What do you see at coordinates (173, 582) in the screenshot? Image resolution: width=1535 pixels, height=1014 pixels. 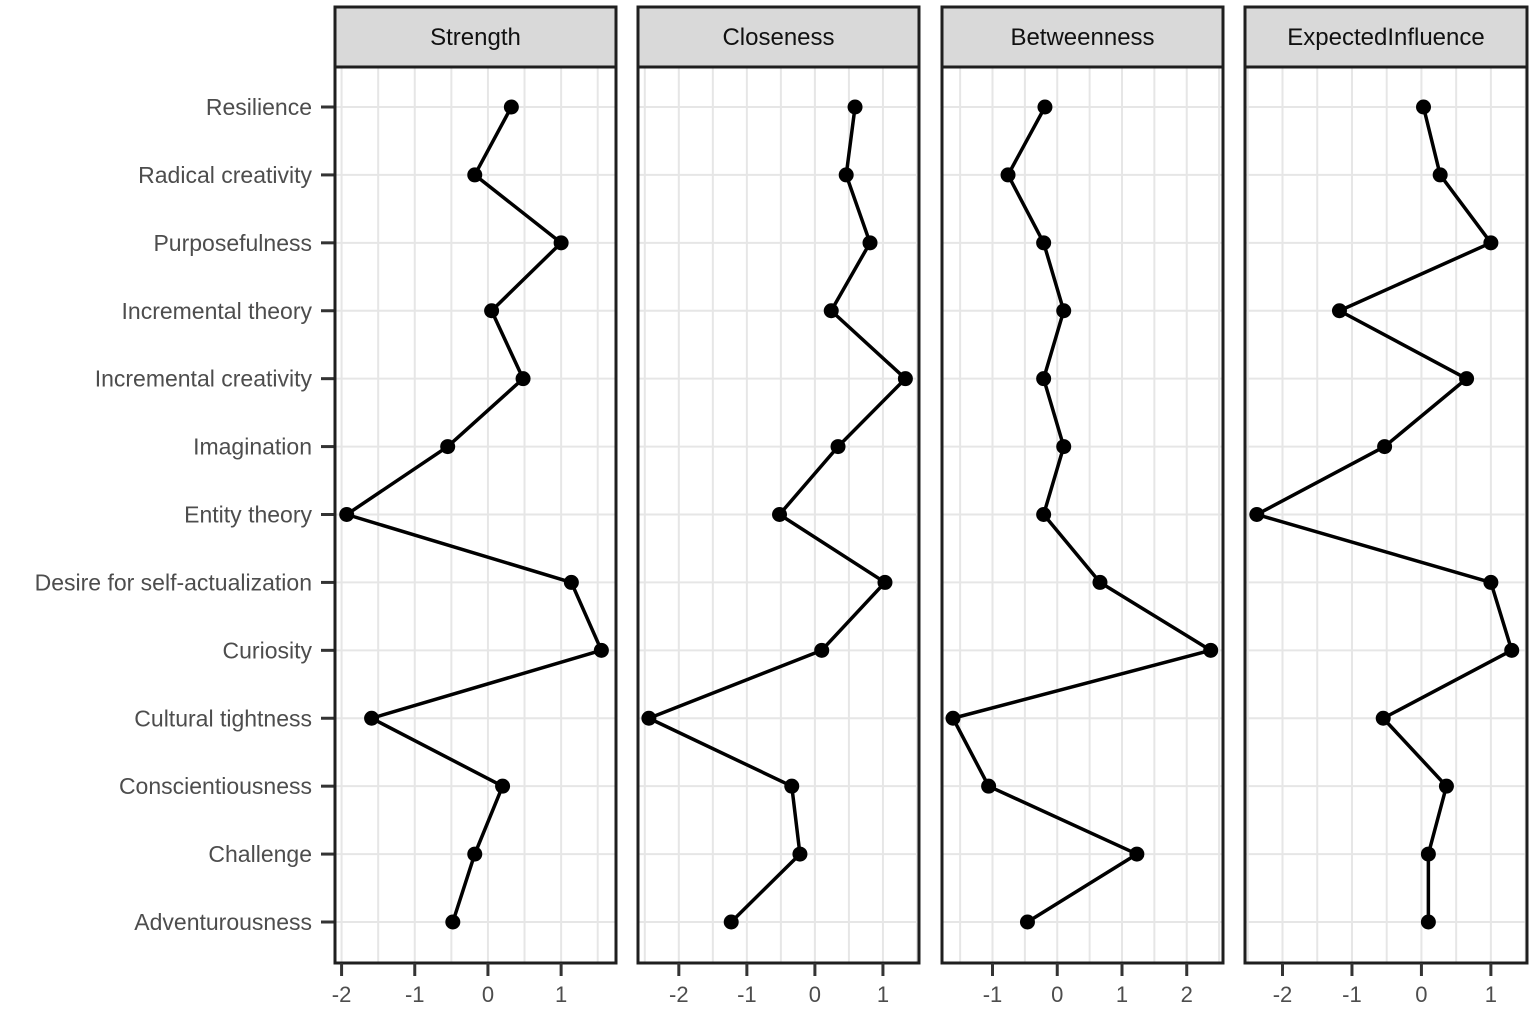 I see `y-axis-label: Desire for self-actualization` at bounding box center [173, 582].